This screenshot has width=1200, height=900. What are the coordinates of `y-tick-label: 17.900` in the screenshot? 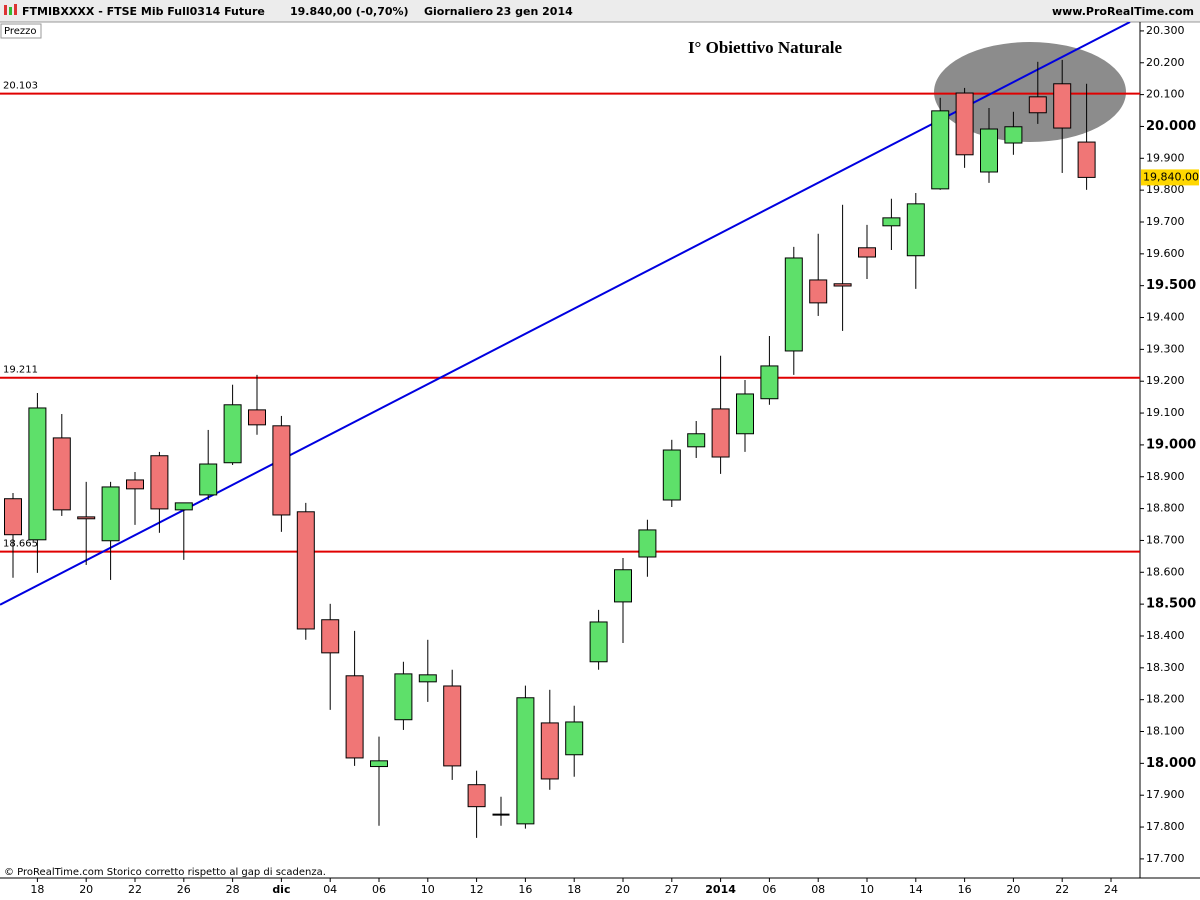 It's located at (1165, 794).